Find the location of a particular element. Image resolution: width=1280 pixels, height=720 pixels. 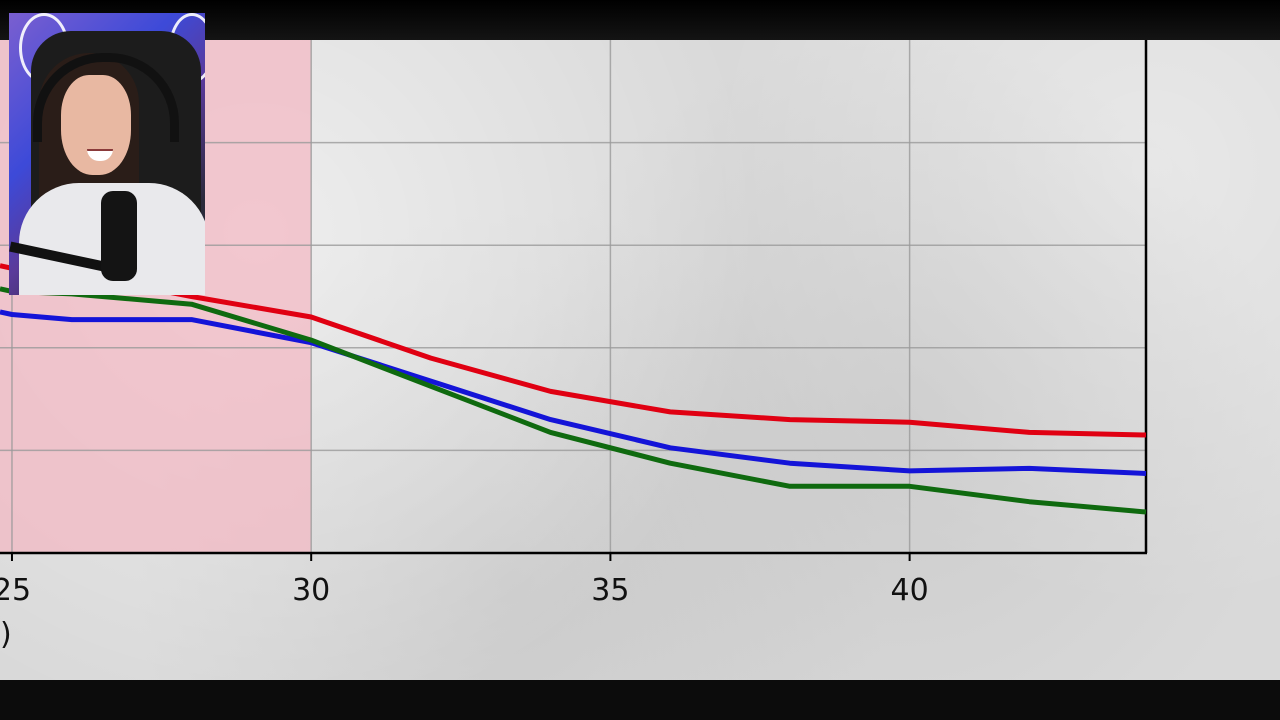

webcam-overlay is located at coordinates (107, 154).